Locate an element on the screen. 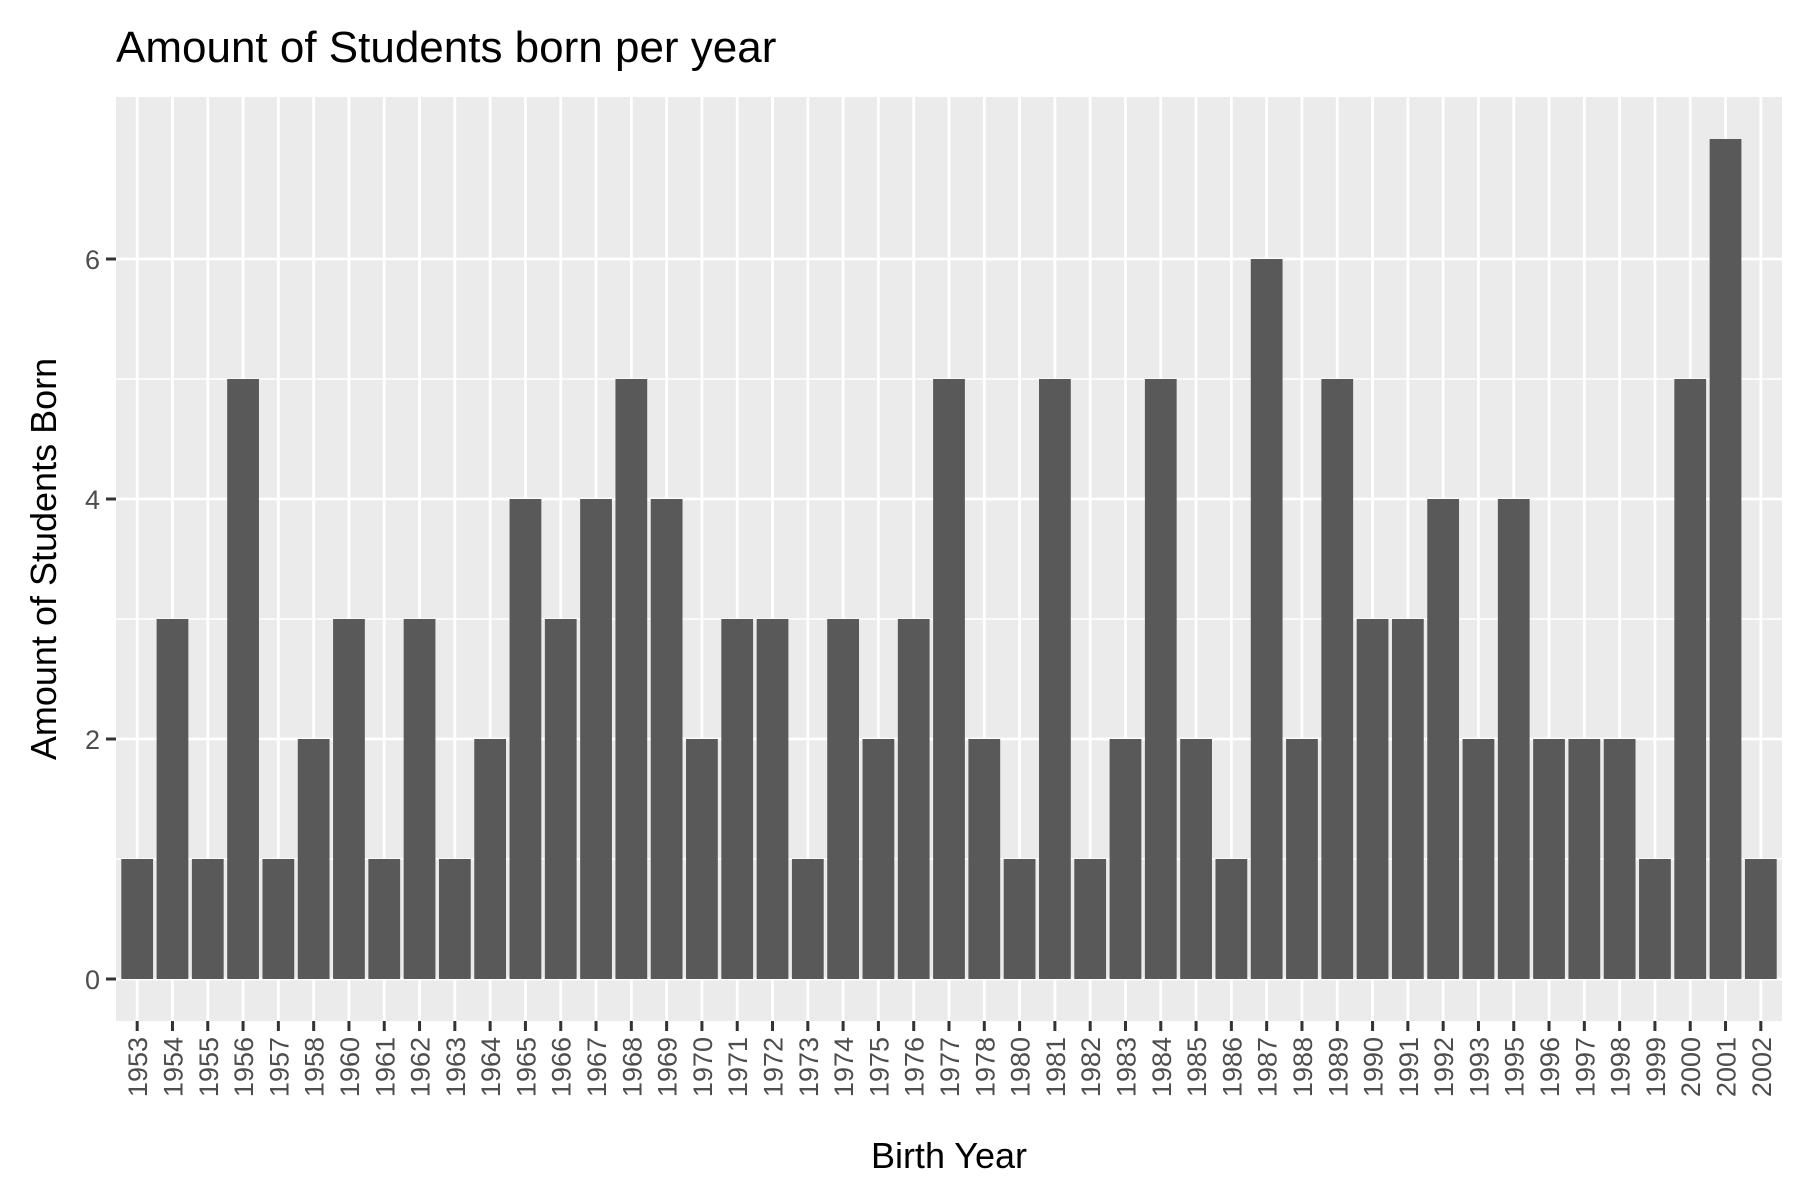 The height and width of the screenshot is (1200, 1800). x-tick-label: 1958 is located at coordinates (315, 1067).